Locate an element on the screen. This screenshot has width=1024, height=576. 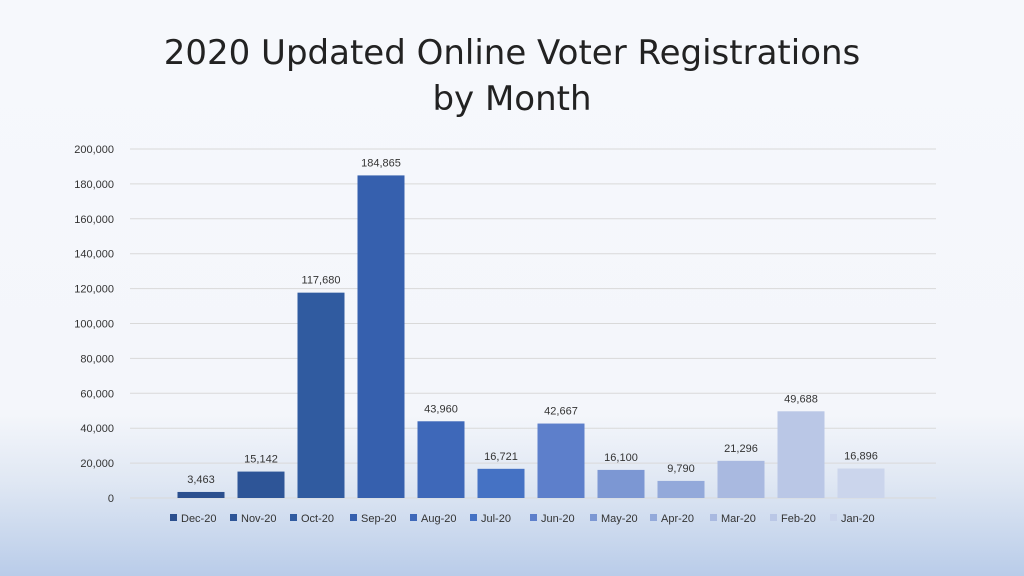
data-label: 184,865 is located at coordinates (381, 163).